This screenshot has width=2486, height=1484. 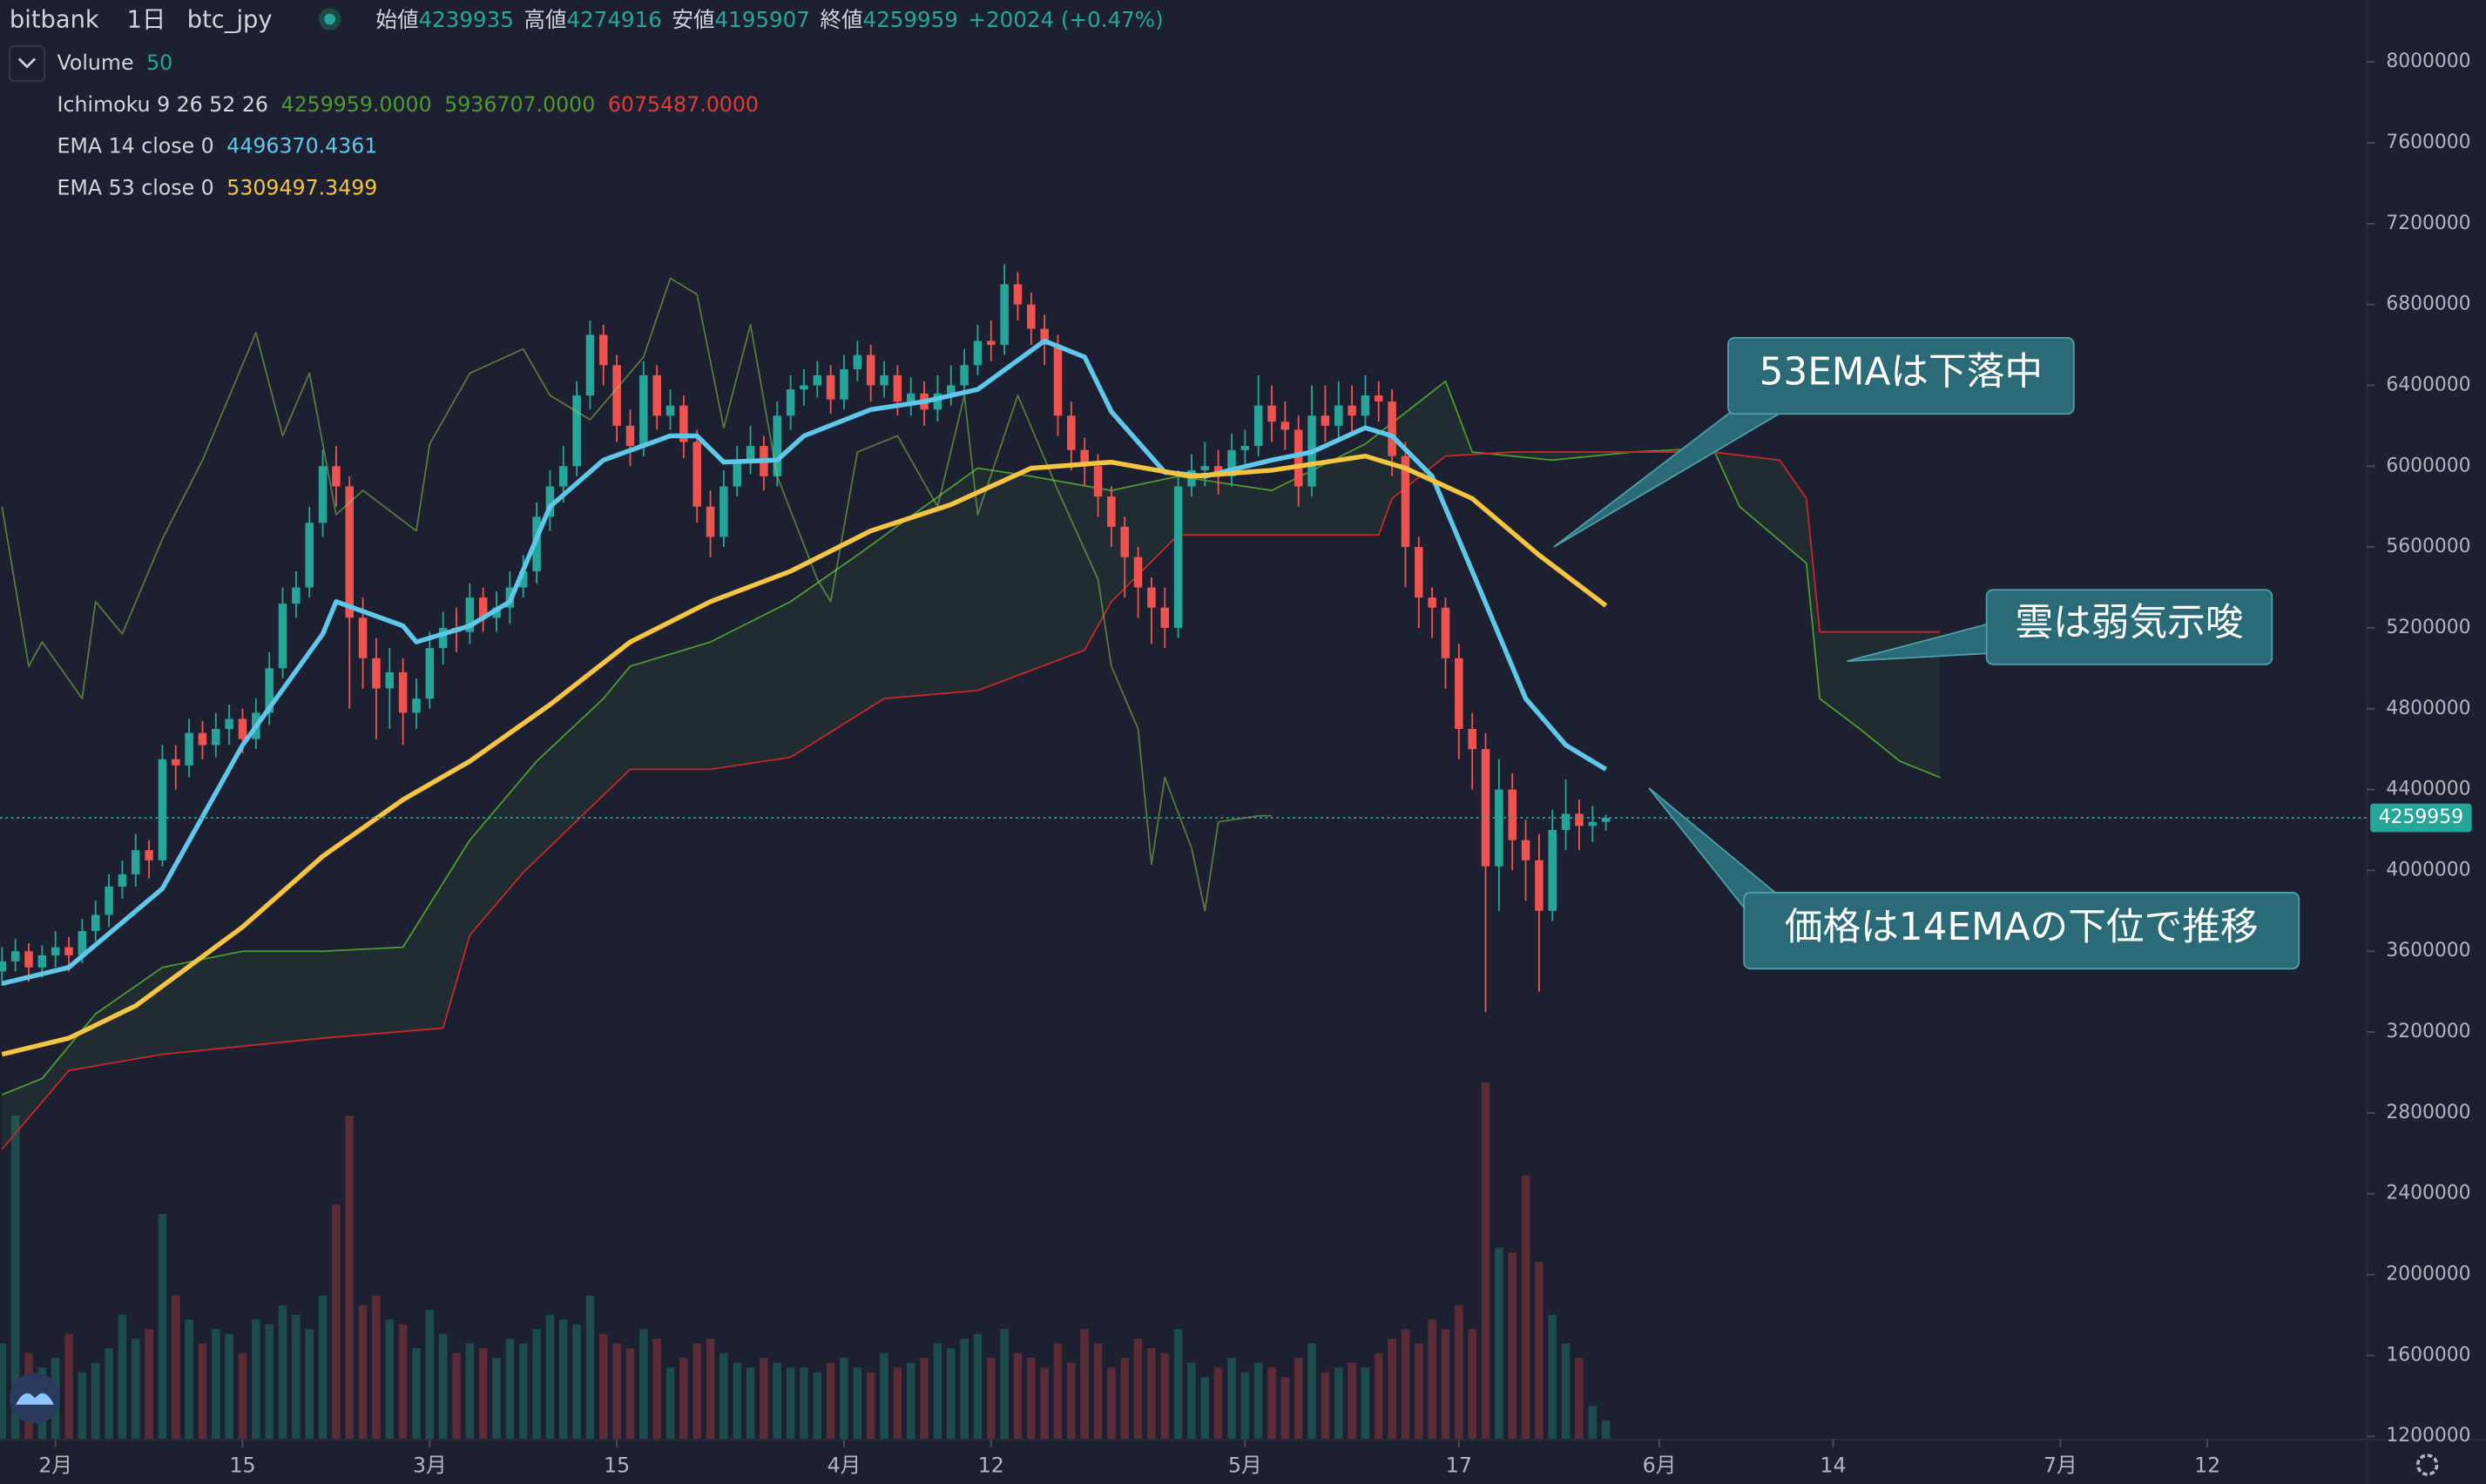 I want to click on annotation: 53EMAは下落中, so click(x=1901, y=373).